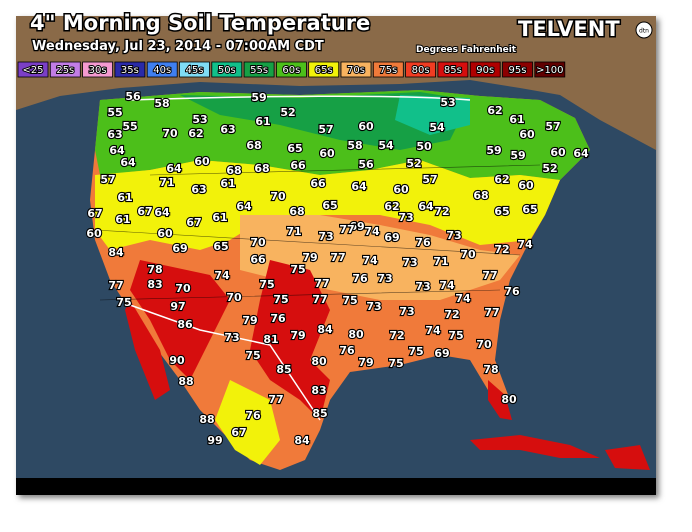 The width and height of the screenshot is (692, 532). I want to click on station-value: 86, so click(185, 324).